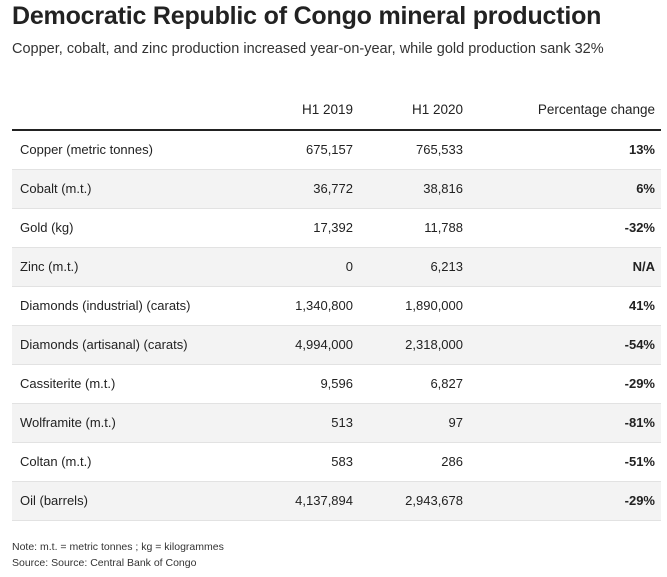 The image size is (667, 577). What do you see at coordinates (342, 422) in the screenshot?
I see `row-h1-2019: 513` at bounding box center [342, 422].